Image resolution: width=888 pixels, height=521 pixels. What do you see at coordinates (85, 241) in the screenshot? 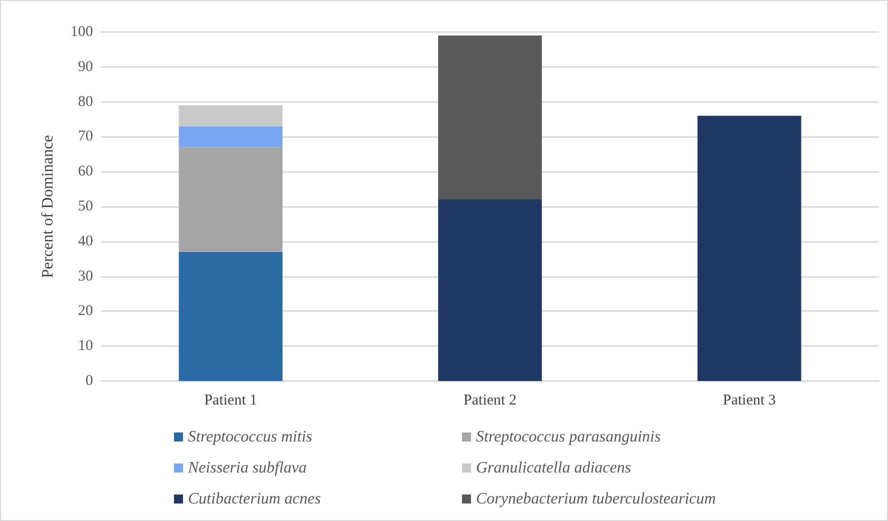
I see `y-tick-label: 40` at bounding box center [85, 241].